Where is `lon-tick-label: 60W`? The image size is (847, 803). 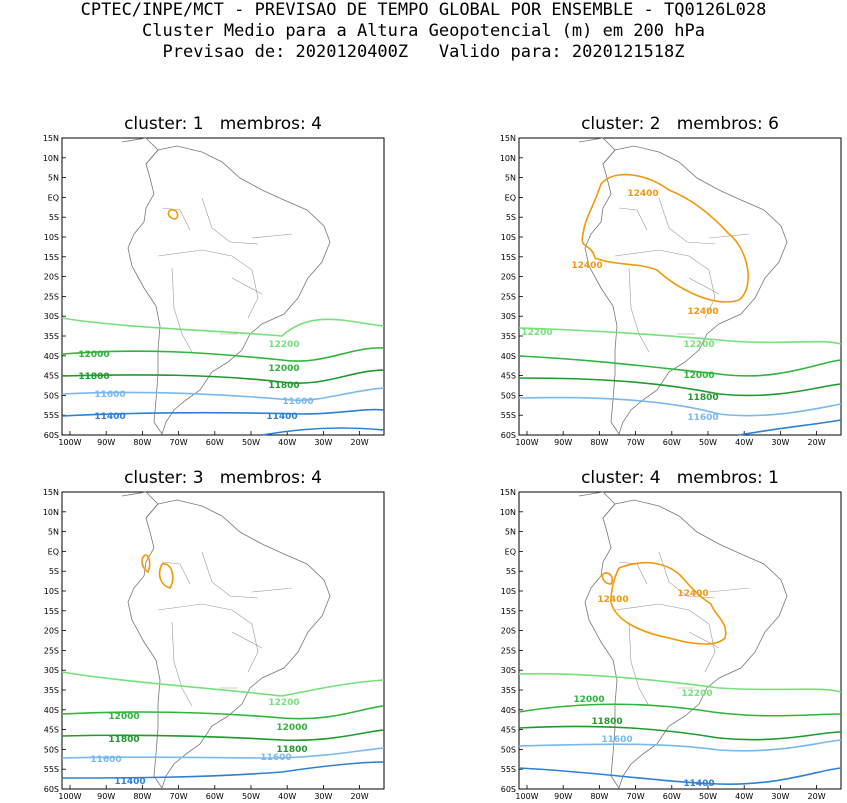
lon-tick-label: 60W is located at coordinates (672, 796).